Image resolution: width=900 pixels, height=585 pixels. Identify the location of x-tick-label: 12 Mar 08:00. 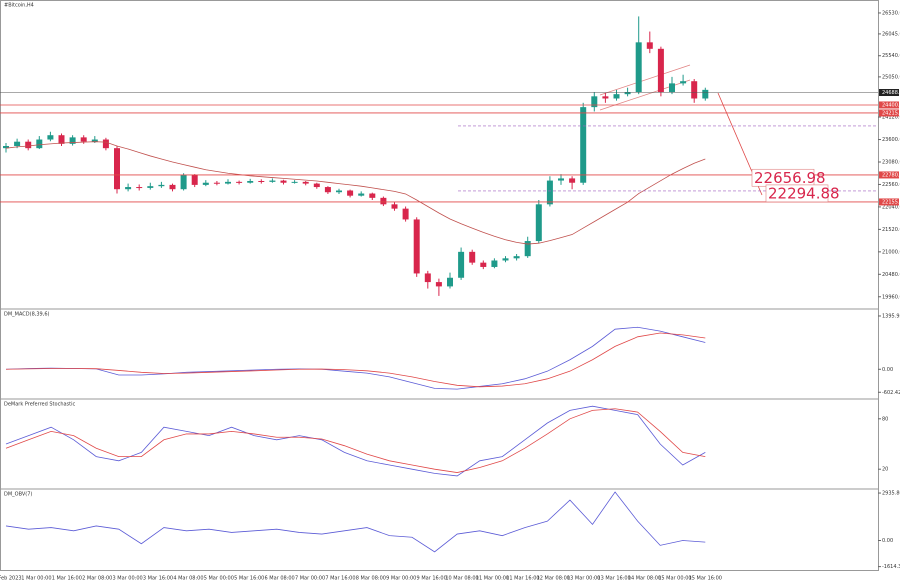
(553, 579).